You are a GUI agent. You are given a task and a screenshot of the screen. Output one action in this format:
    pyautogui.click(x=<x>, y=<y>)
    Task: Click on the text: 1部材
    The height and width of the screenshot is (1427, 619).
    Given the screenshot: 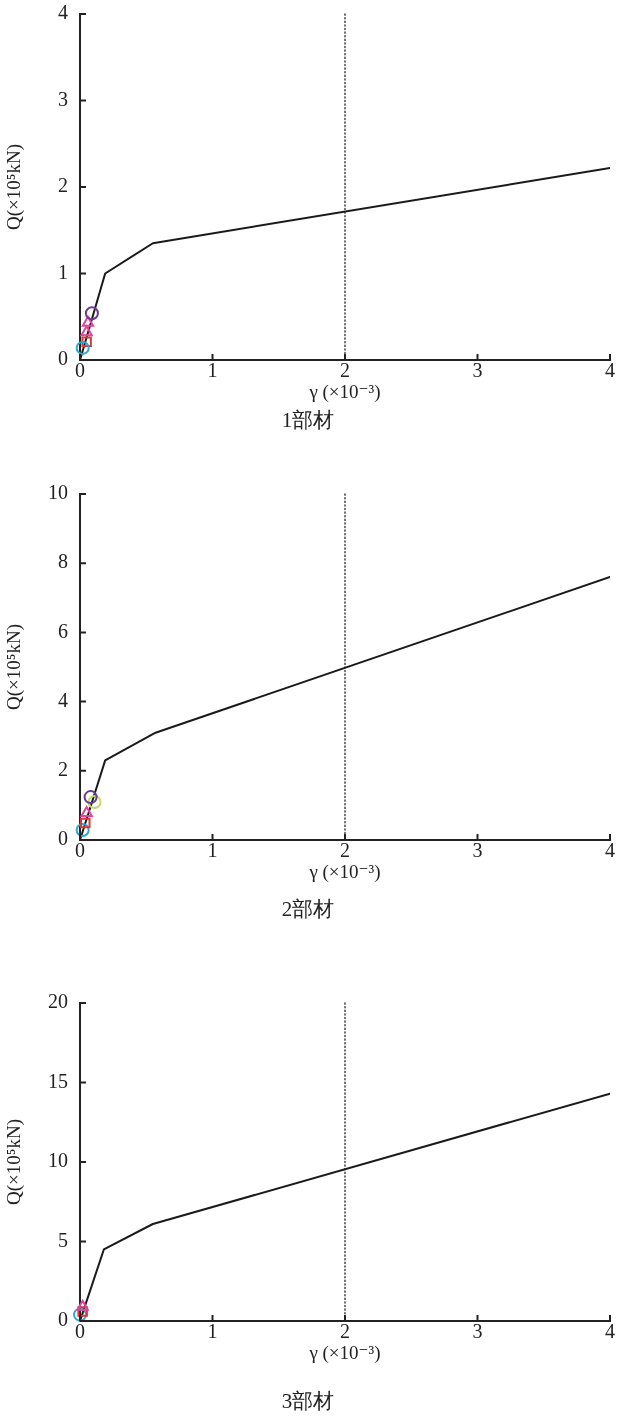 What is the action you would take?
    pyautogui.click(x=308, y=419)
    